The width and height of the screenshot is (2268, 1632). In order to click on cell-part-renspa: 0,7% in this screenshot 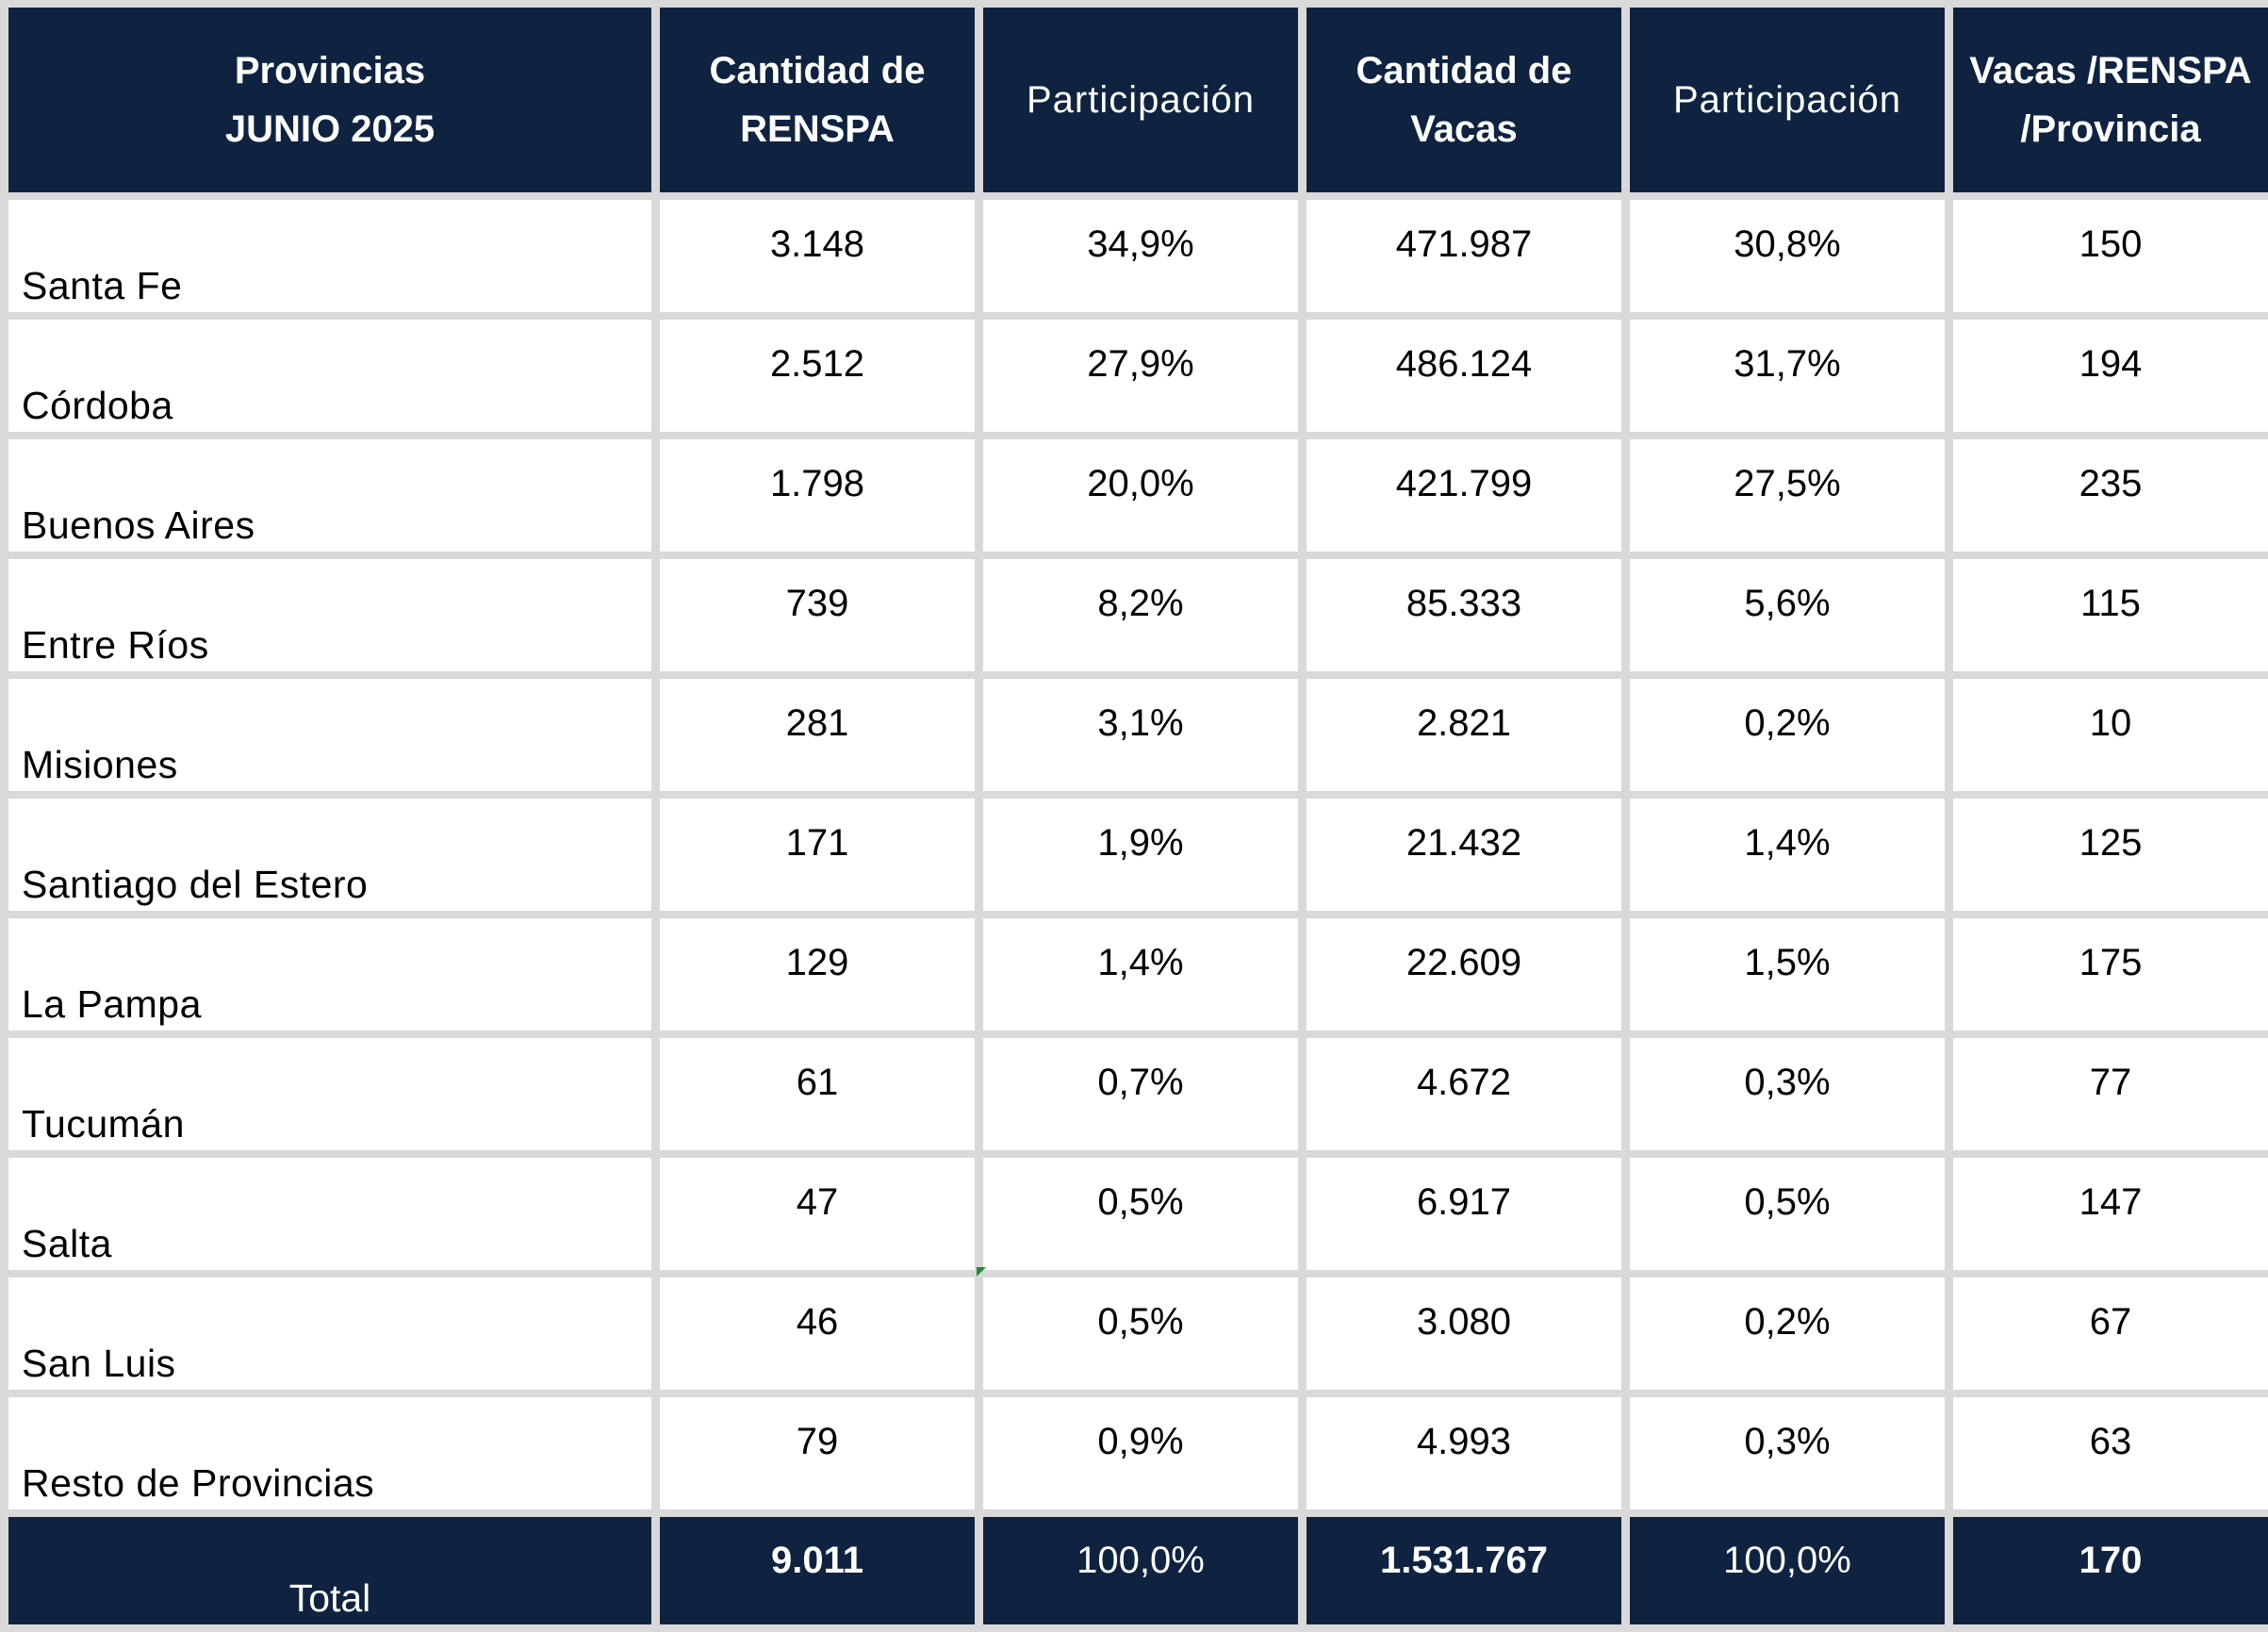, I will do `click(1141, 1094)`.